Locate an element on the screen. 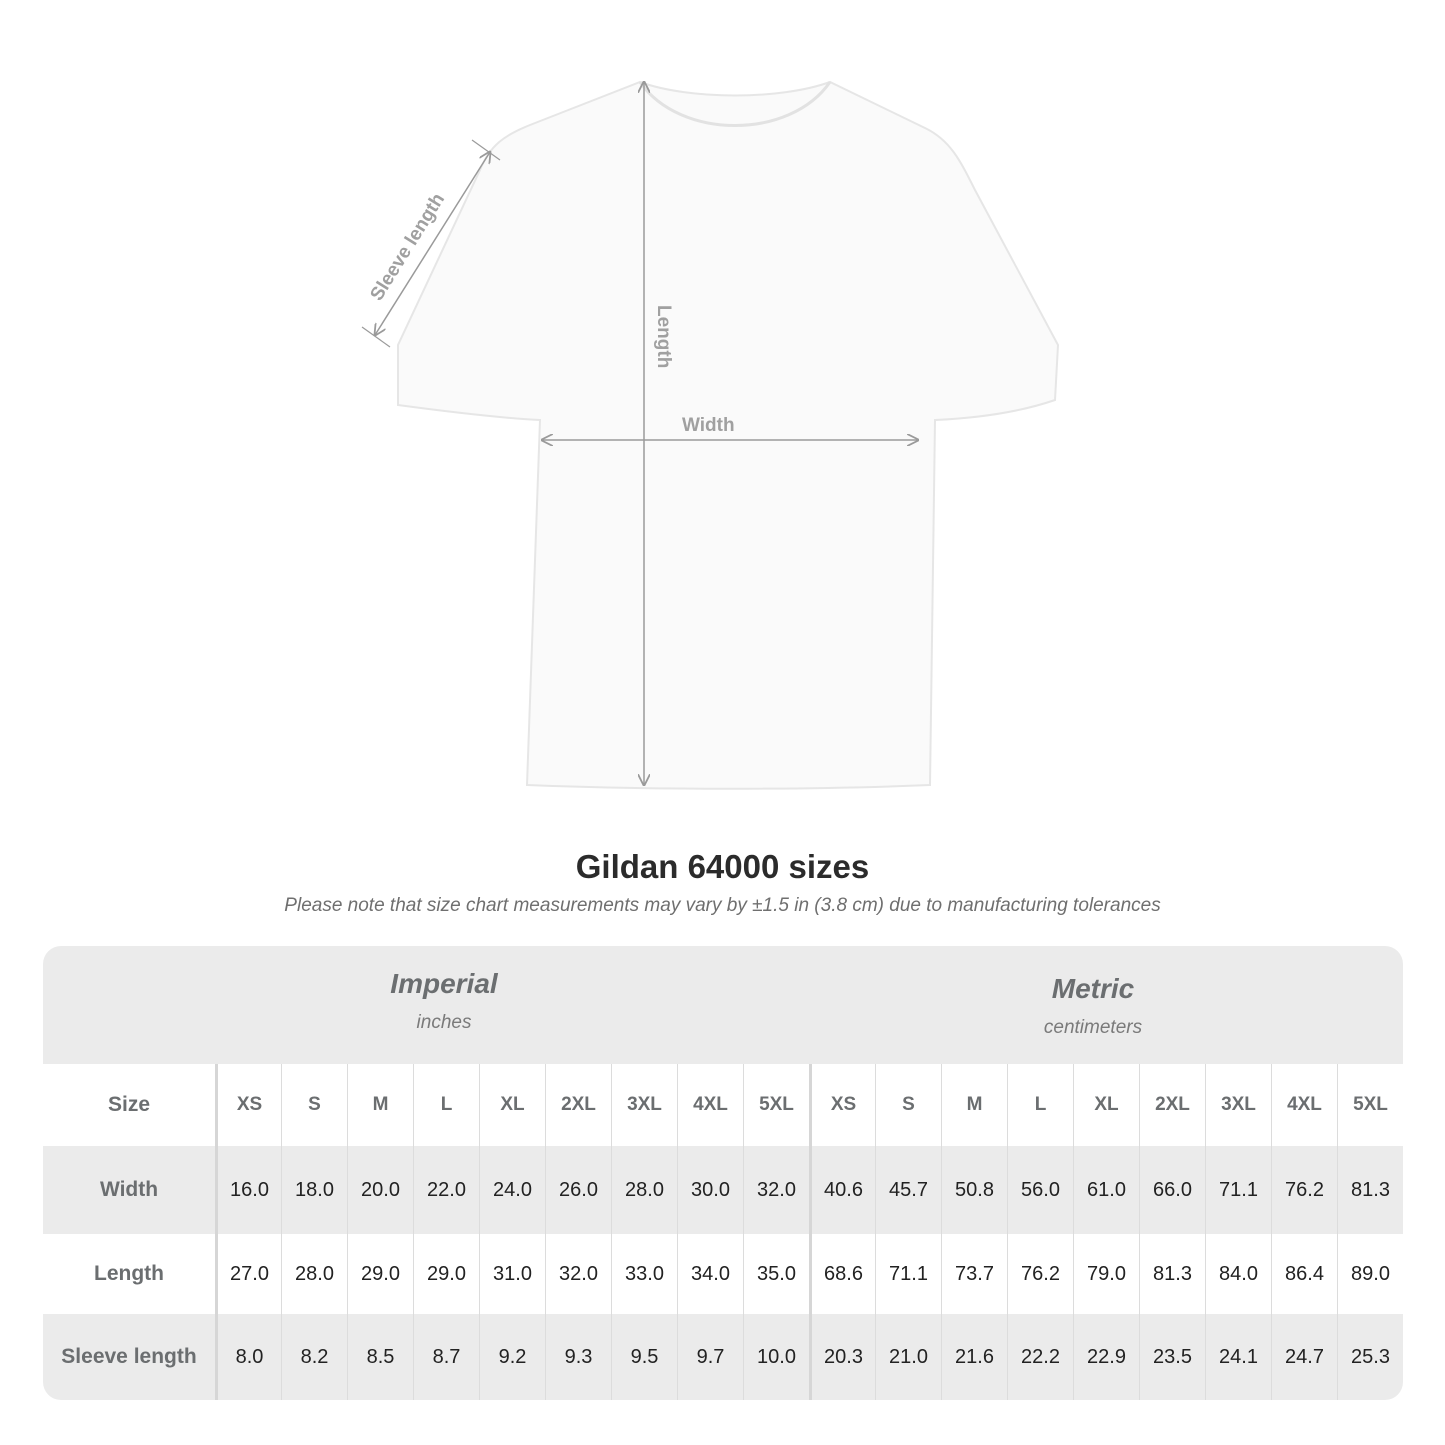  value-cell: 18.0 is located at coordinates (314, 1190).